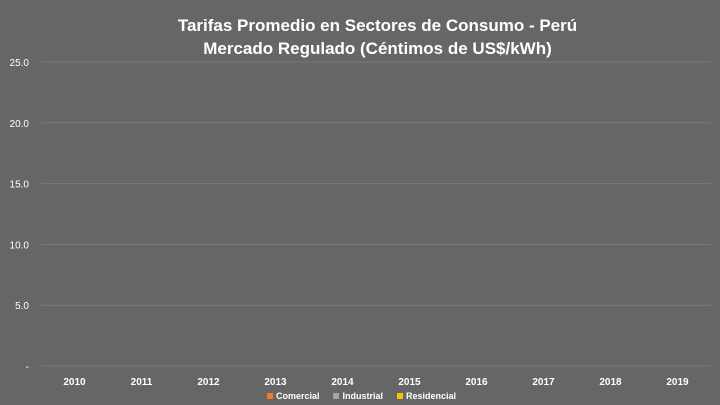 The width and height of the screenshot is (720, 405). What do you see at coordinates (208, 382) in the screenshot?
I see `x-tick-label: 2012` at bounding box center [208, 382].